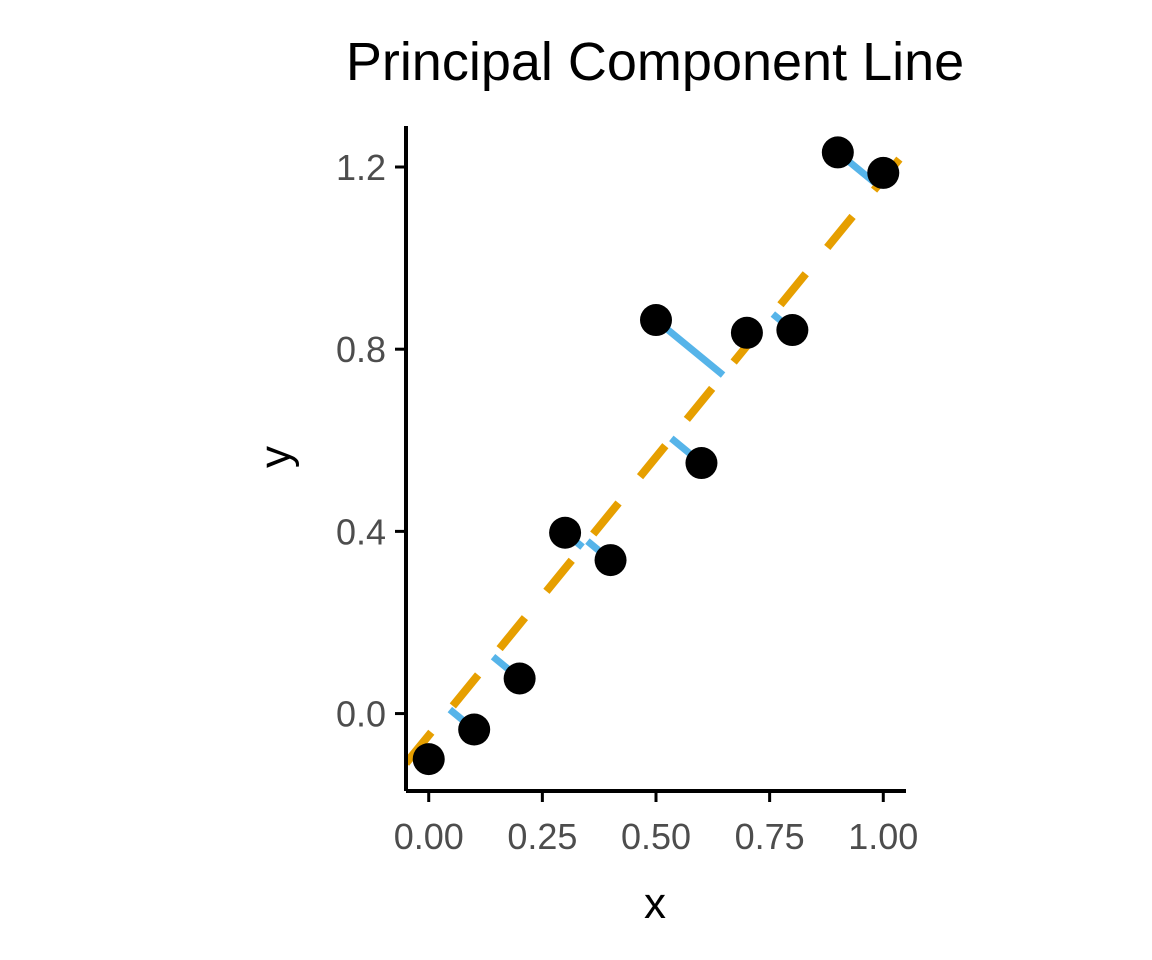 The height and width of the screenshot is (960, 1152). Describe the element at coordinates (883, 836) in the screenshot. I see `x-tick-label-5: 1.00` at that location.